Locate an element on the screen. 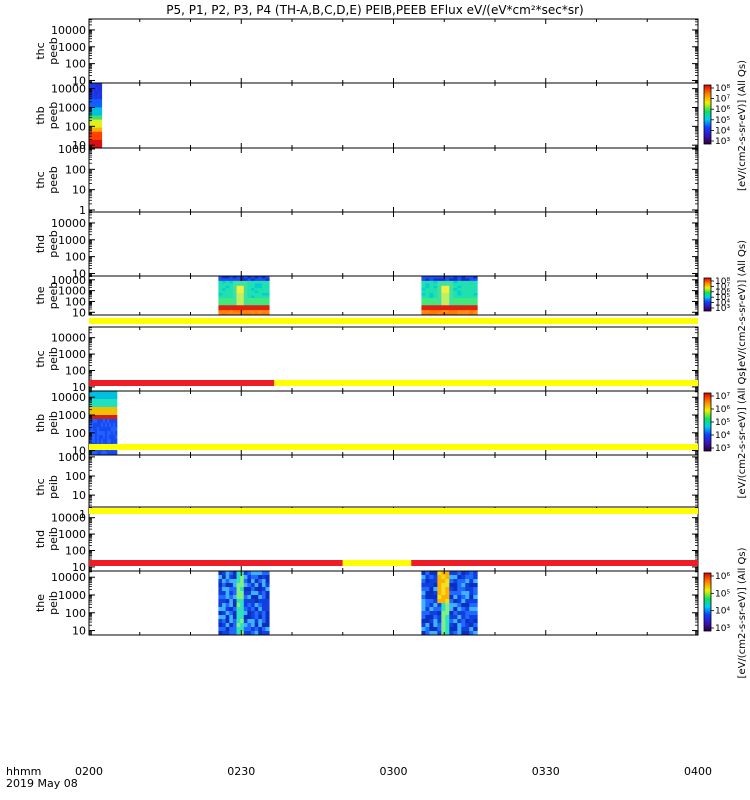 This screenshot has height=800, width=750. time-tick-label: 0230 is located at coordinates (241, 771).